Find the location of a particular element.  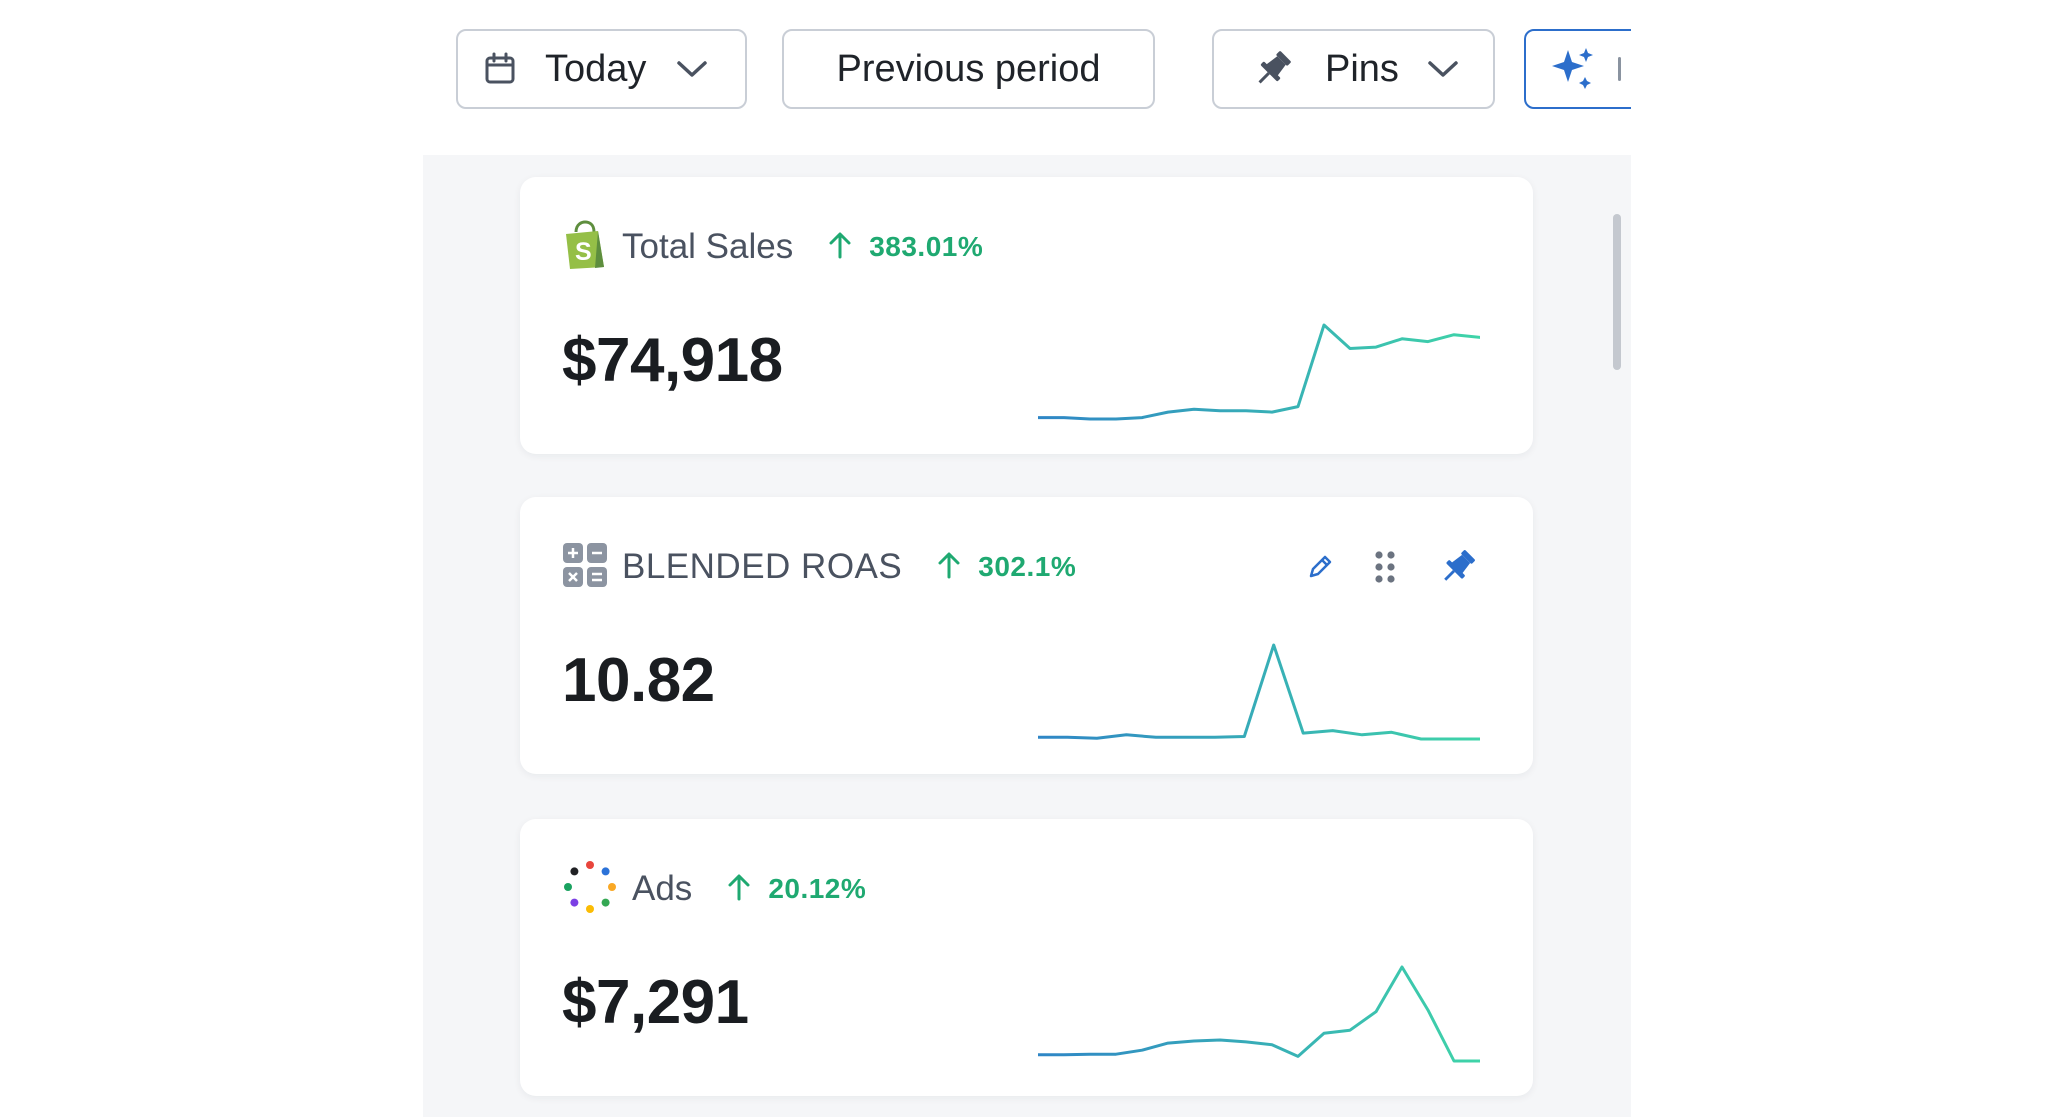

ads-dots-icon is located at coordinates (590, 889).